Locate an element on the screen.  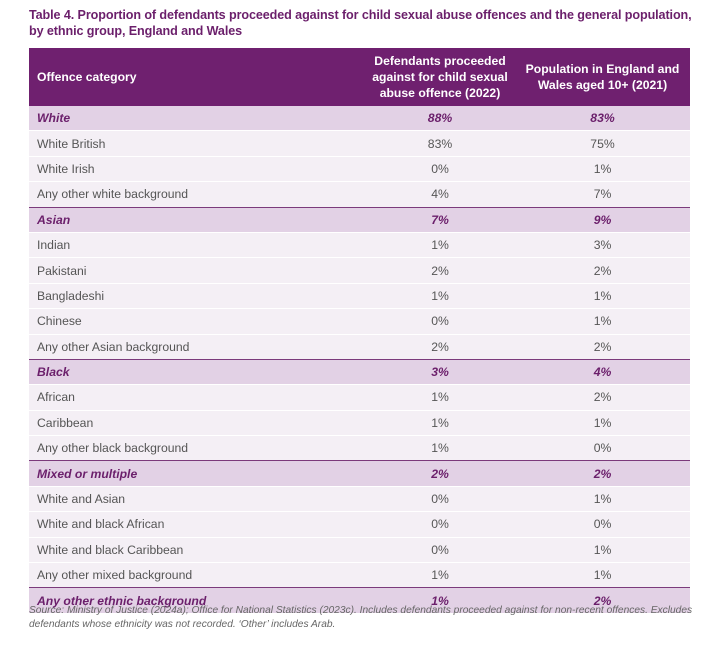
group-row: Any other ethnic background 1% 2% is located at coordinates (359, 600).